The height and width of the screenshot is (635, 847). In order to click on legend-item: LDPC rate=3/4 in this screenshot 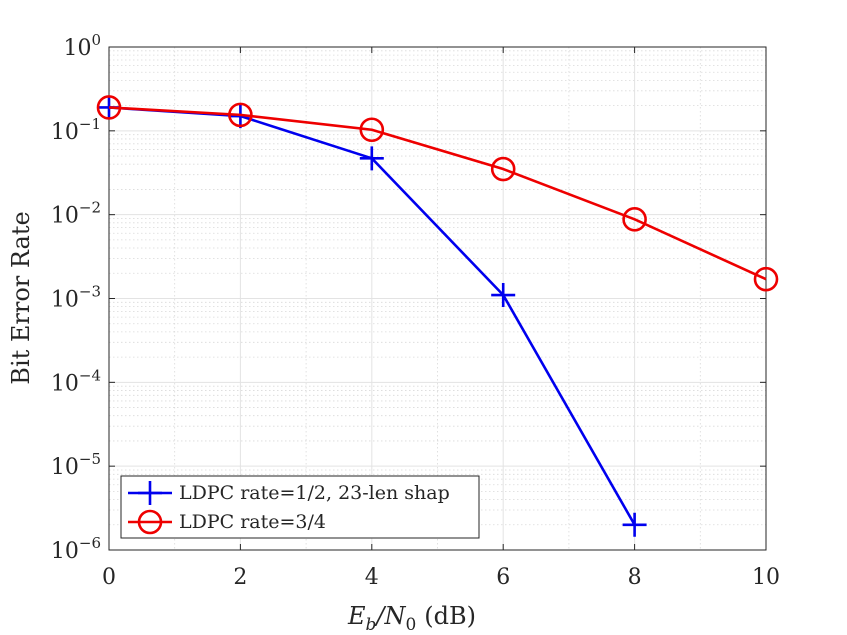, I will do `click(227, 522)`.